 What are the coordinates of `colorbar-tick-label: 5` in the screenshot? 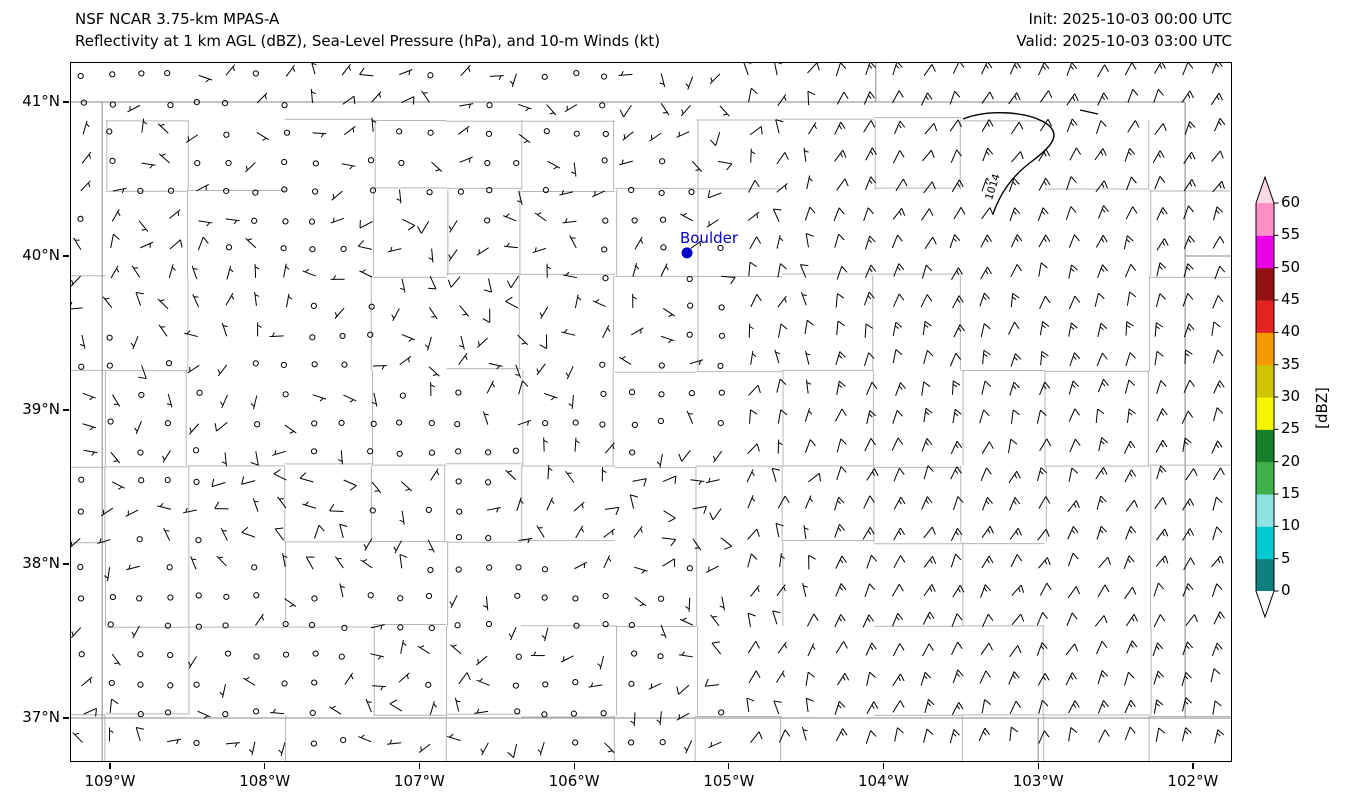 It's located at (1286, 557).